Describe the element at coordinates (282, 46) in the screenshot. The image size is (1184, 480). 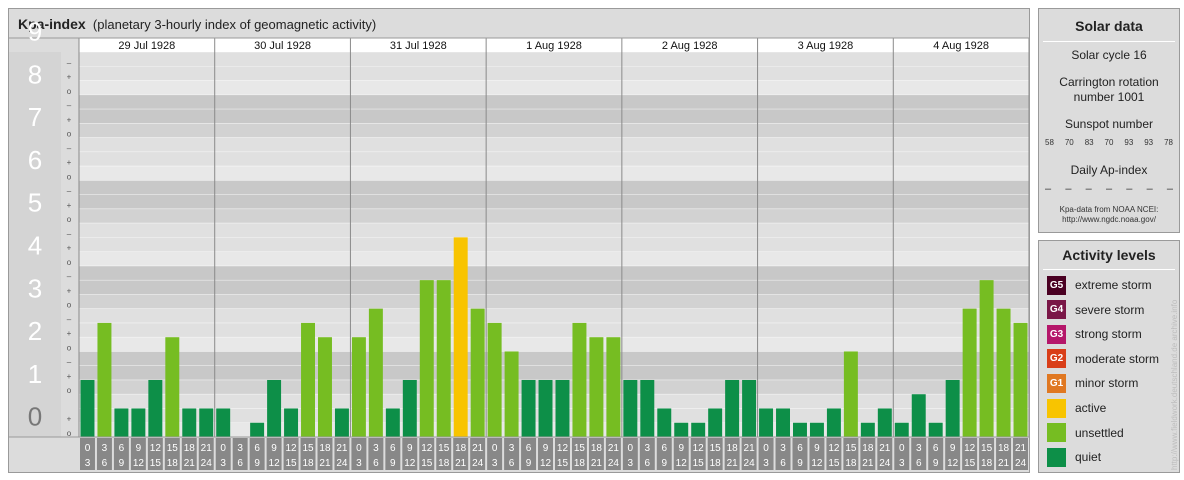
I see `day-label: 30 Jul 1928` at that location.